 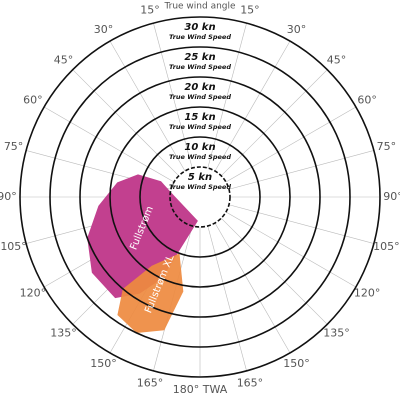 I want to click on chart-title: True wind angle, so click(x=199, y=7).